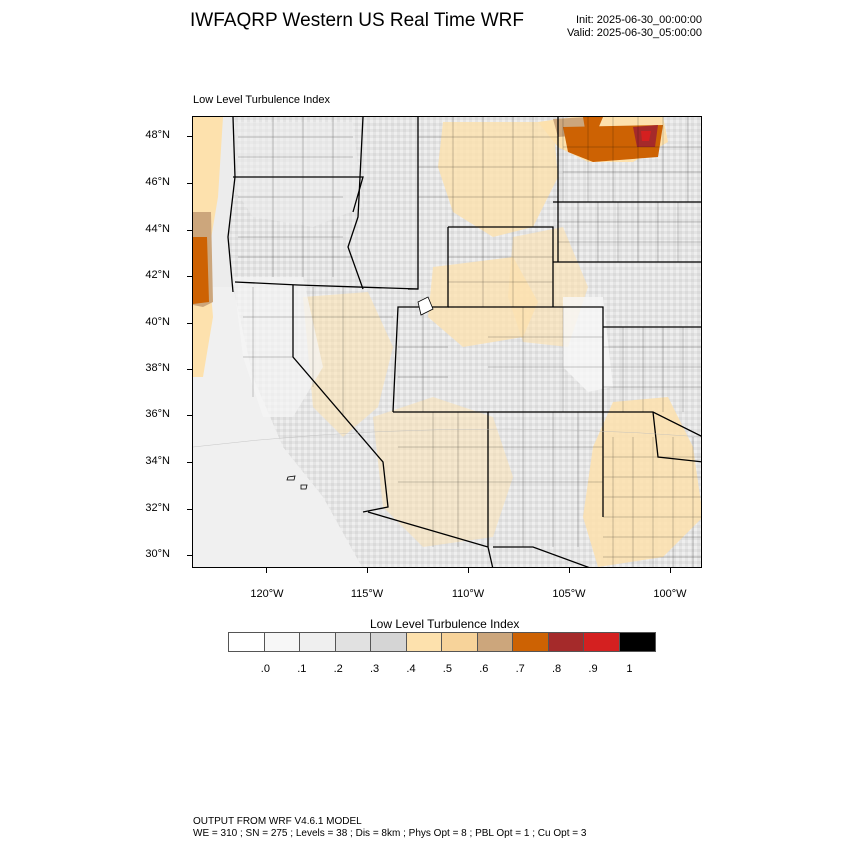  What do you see at coordinates (557, 669) in the screenshot?
I see `colorbar-label: .8` at bounding box center [557, 669].